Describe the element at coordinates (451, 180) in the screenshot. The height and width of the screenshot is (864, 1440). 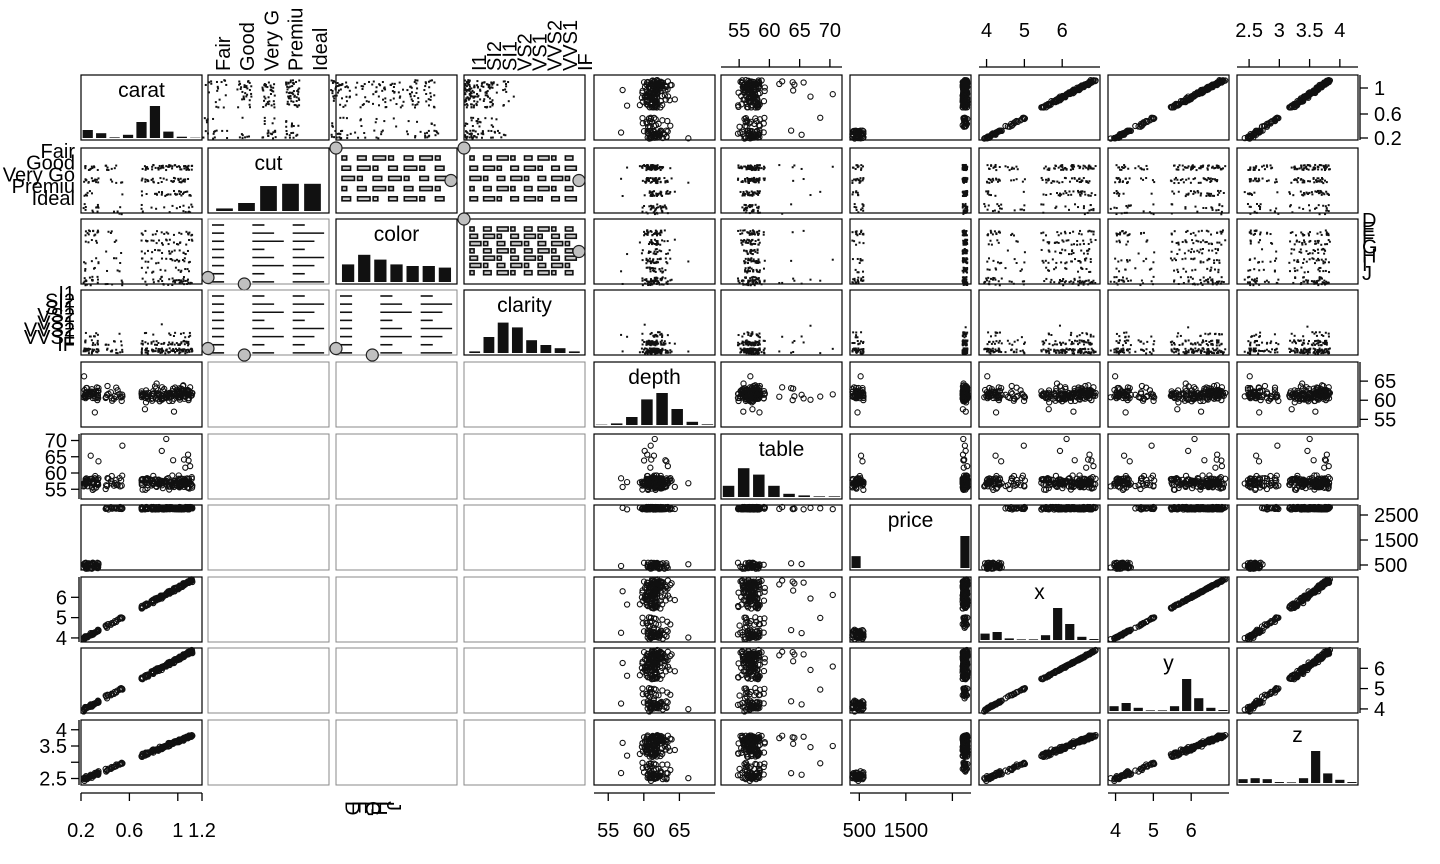
I see `corner-point` at that location.